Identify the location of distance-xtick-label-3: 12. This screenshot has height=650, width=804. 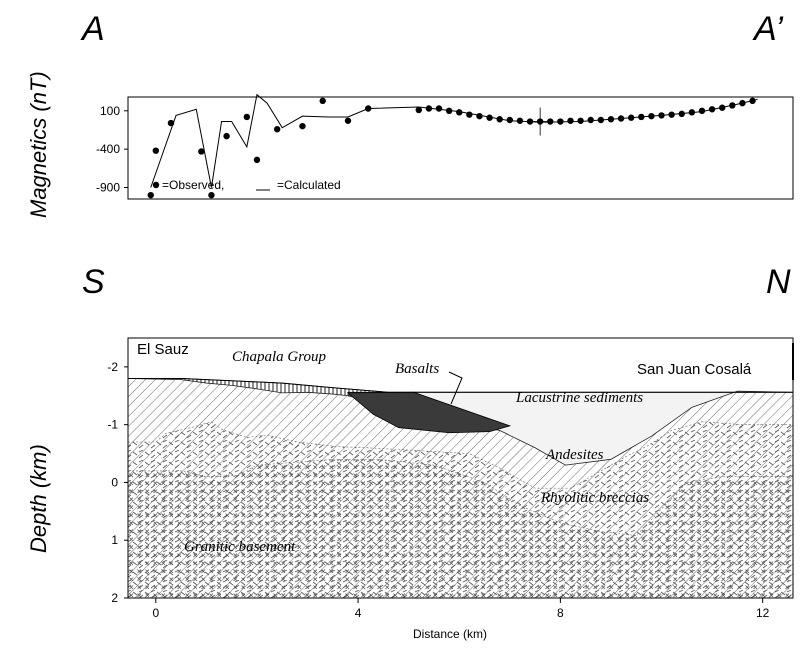
(763, 613).